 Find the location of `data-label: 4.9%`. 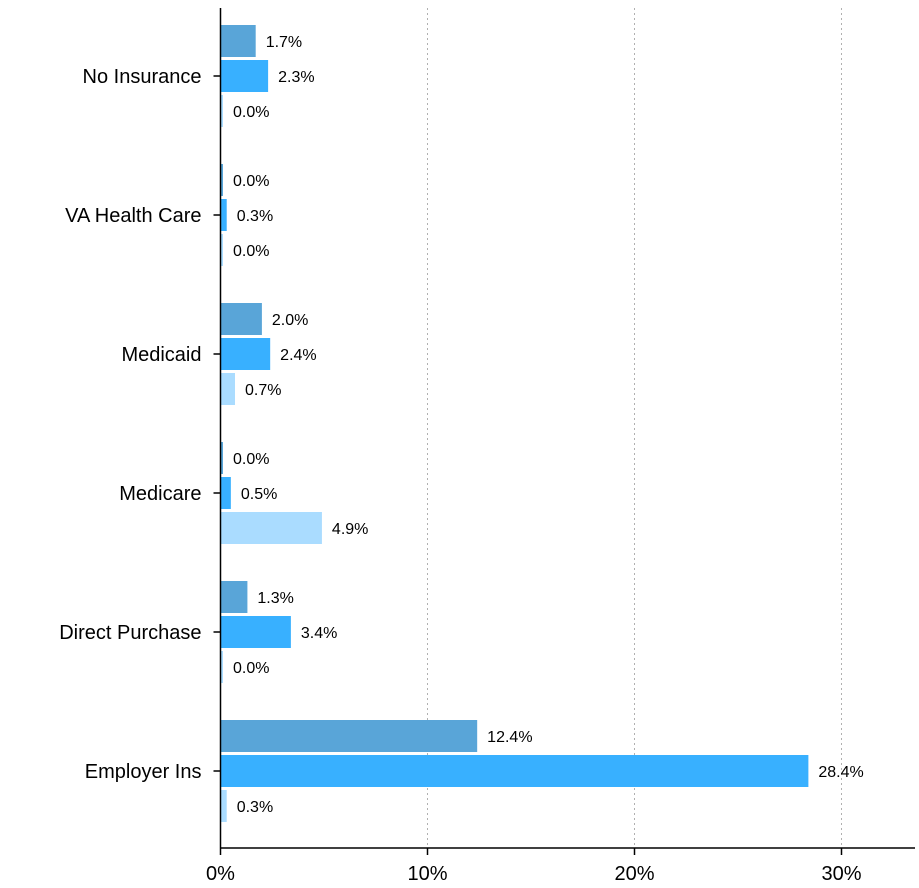

data-label: 4.9% is located at coordinates (350, 529).